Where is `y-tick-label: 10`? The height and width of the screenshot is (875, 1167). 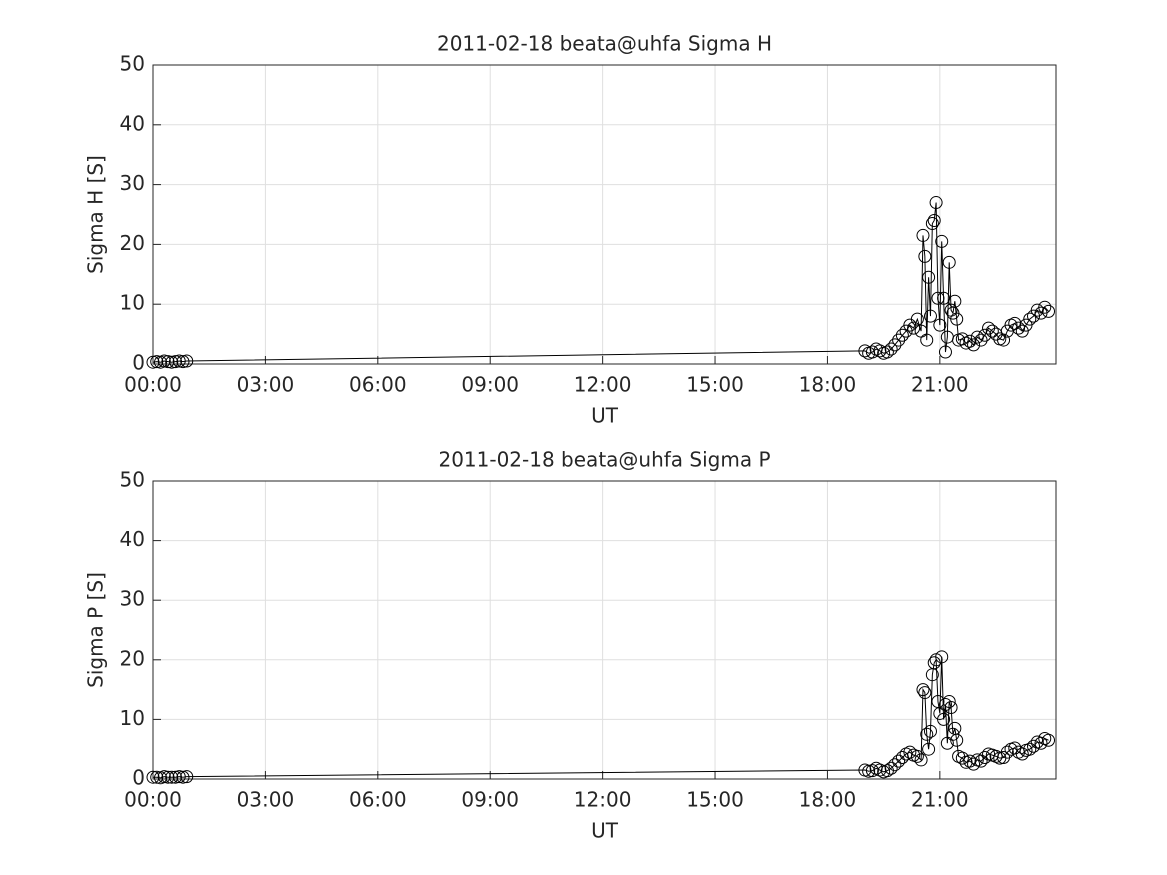
y-tick-label: 10 is located at coordinates (132, 303).